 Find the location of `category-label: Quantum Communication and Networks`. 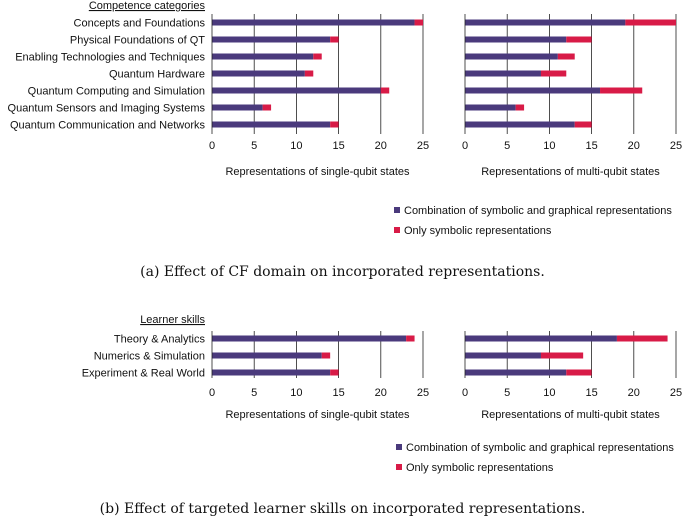

category-label: Quantum Communication and Networks is located at coordinates (108, 126).